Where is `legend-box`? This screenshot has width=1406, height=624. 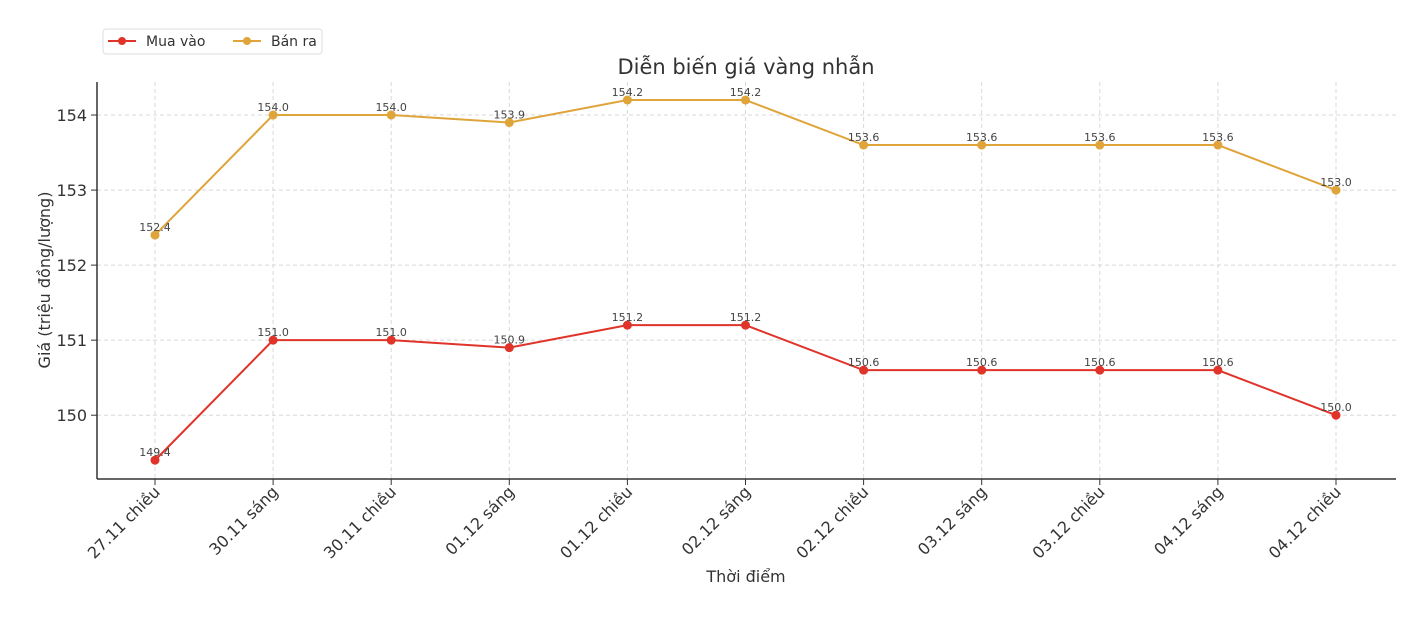 legend-box is located at coordinates (212, 41).